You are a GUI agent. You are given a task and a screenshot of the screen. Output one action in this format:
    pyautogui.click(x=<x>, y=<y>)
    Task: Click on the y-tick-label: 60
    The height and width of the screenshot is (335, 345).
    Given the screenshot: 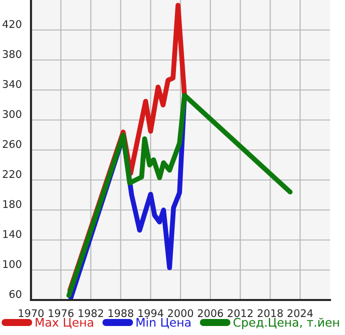 What is the action you would take?
    pyautogui.click(x=15, y=294)
    